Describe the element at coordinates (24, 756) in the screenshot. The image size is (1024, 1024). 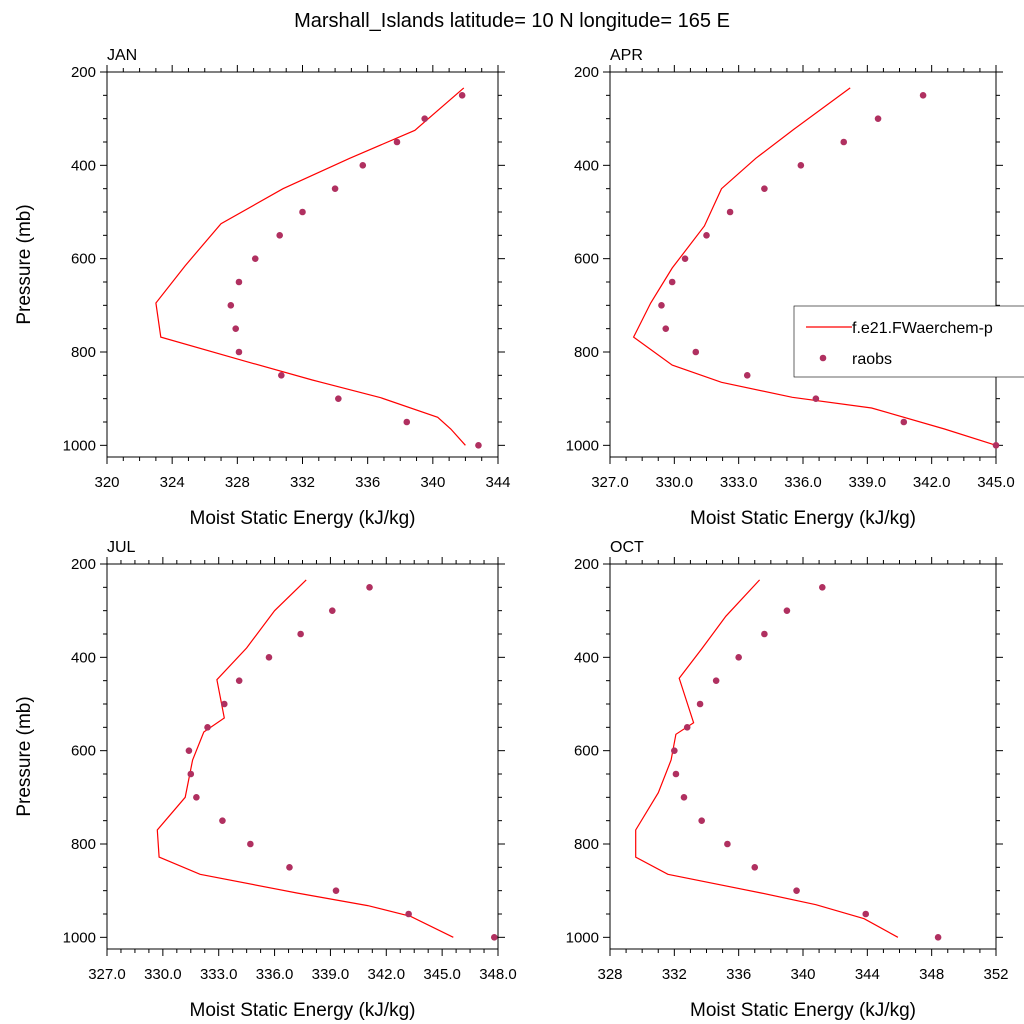
I see `y-axis-title: Pressure (mb)` at that location.